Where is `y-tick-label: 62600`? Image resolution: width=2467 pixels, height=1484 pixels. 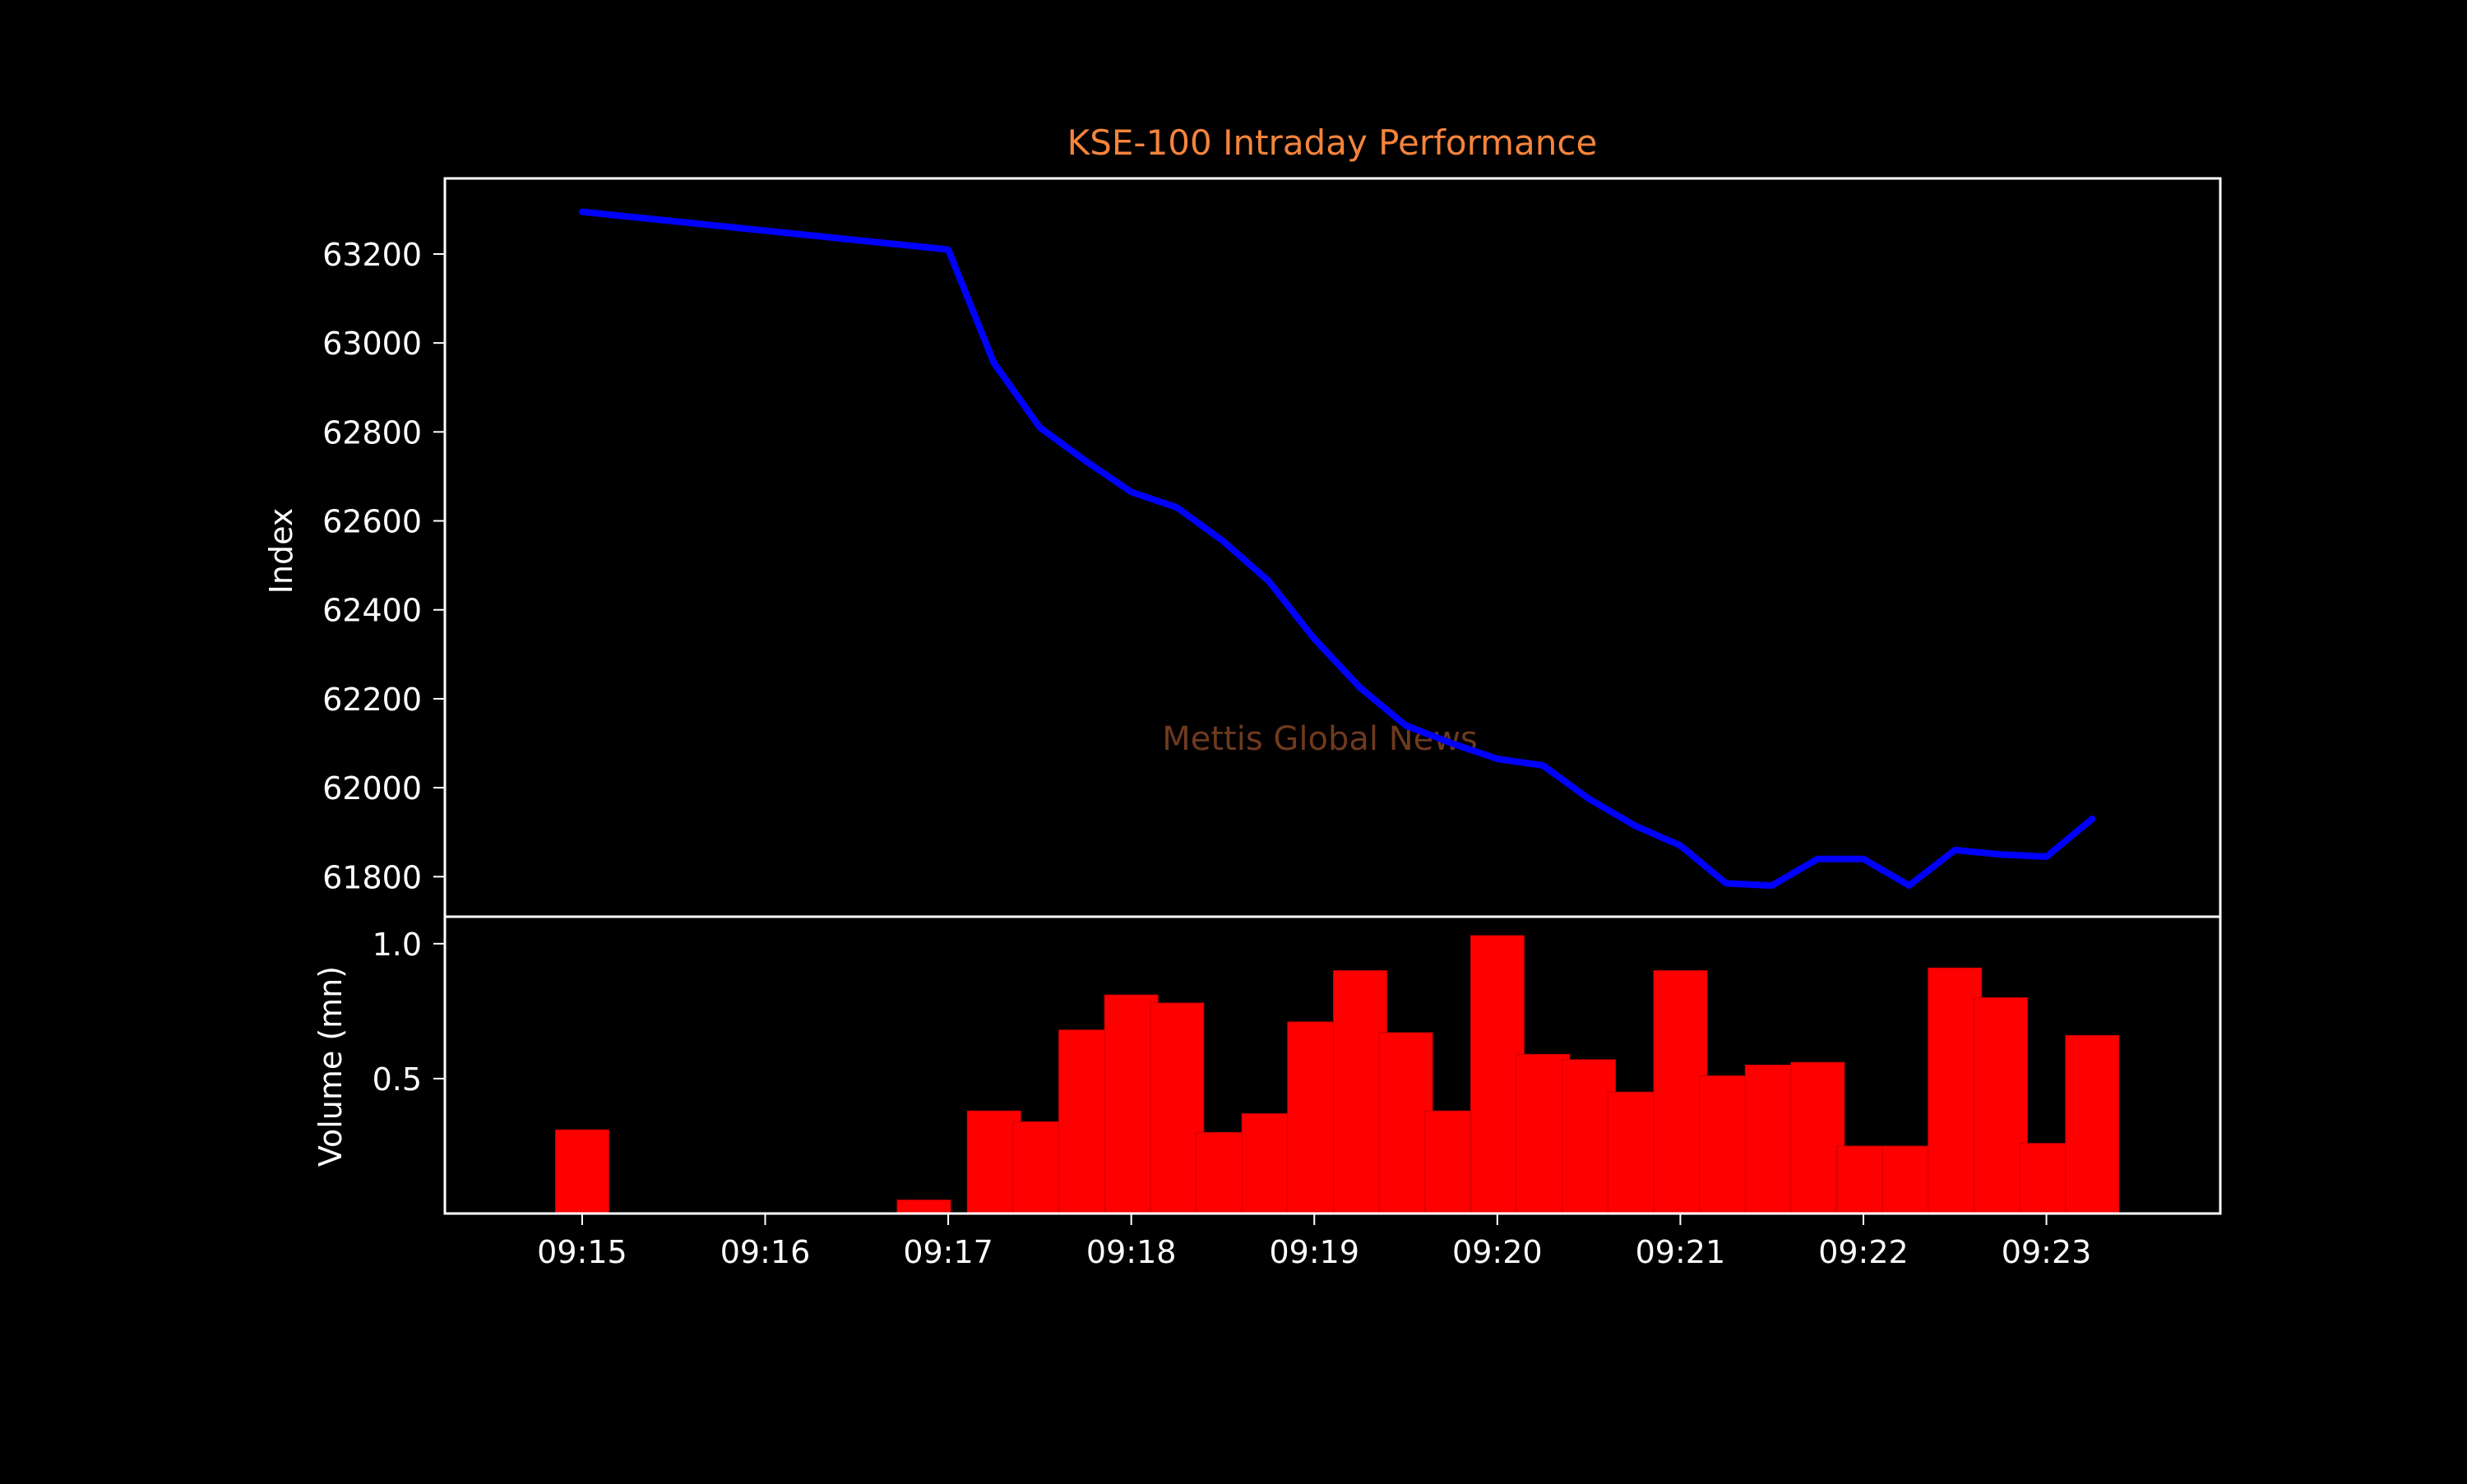
y-tick-label: 62600 is located at coordinates (372, 522).